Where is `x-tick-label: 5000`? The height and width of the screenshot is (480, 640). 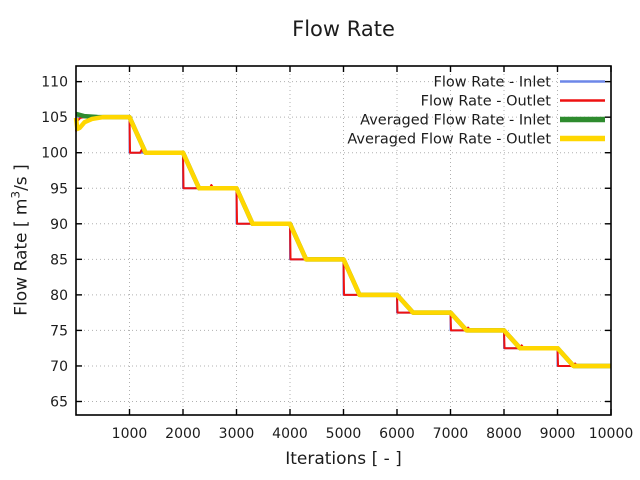
x-tick-label: 5000 is located at coordinates (344, 434).